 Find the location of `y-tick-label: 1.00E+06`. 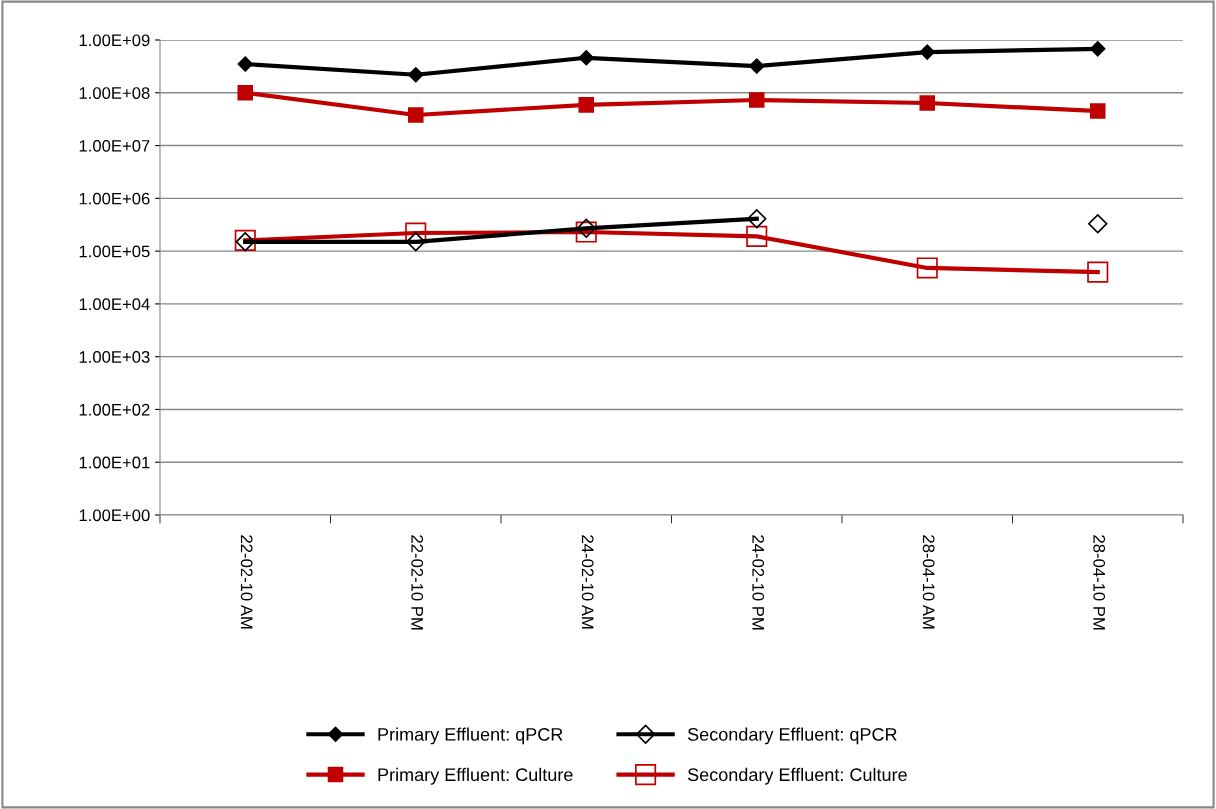

y-tick-label: 1.00E+06 is located at coordinates (114, 198).